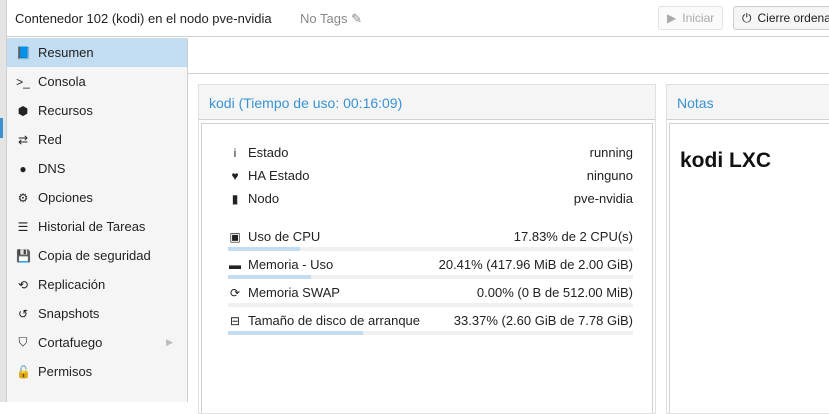 The height and width of the screenshot is (414, 829). Describe the element at coordinates (23, 227) in the screenshot. I see `list-icon: ☰` at that location.